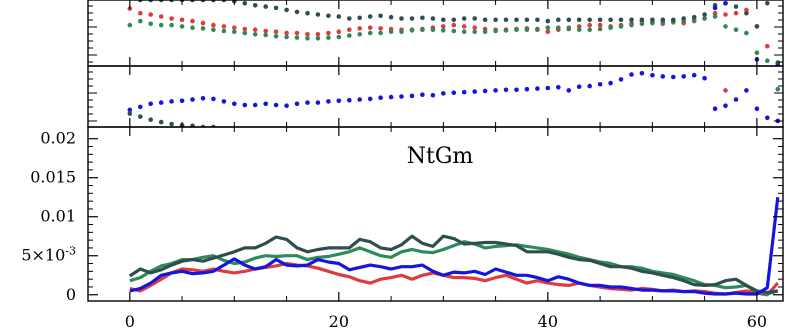 This screenshot has height=334, width=785. I want to click on y-tick-label: 0.02, so click(58, 138).